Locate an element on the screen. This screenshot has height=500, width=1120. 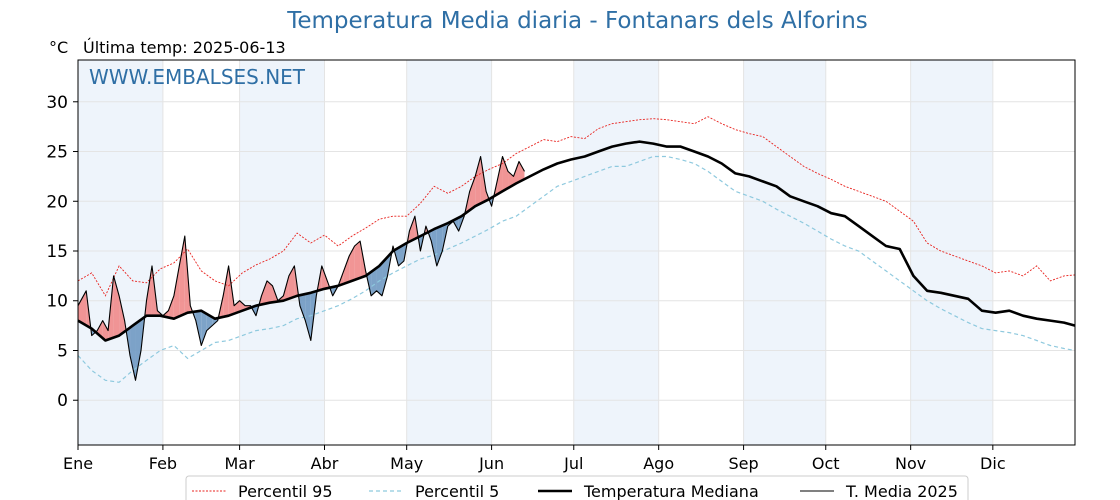
x-tick-label: Nov is located at coordinates (910, 463).